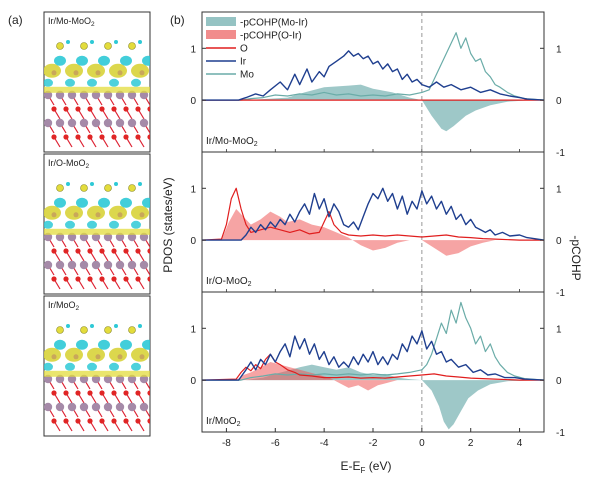 This screenshot has height=491, width=589. What do you see at coordinates (576, 257) in the screenshot?
I see `y-right-label: -pCOHP` at bounding box center [576, 257].